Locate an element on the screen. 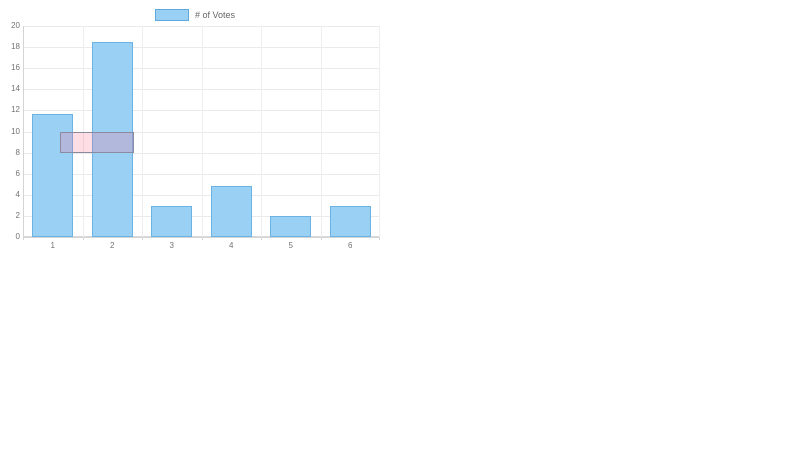 This screenshot has width=800, height=450. legend-item-votes: # of Votes is located at coordinates (195, 15).